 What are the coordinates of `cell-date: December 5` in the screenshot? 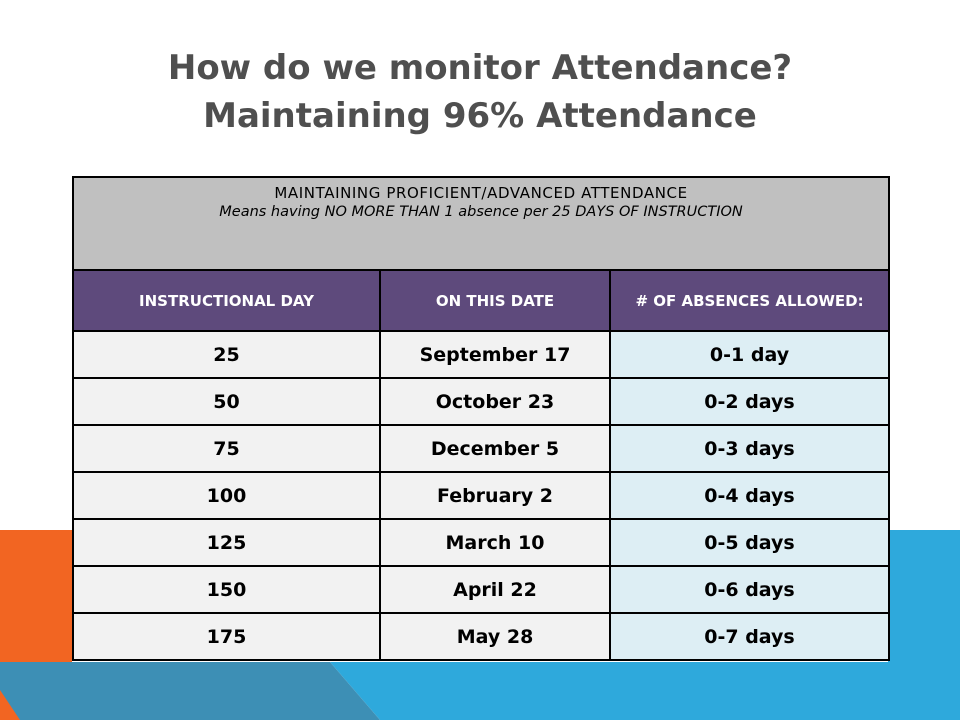 It's located at (495, 448).